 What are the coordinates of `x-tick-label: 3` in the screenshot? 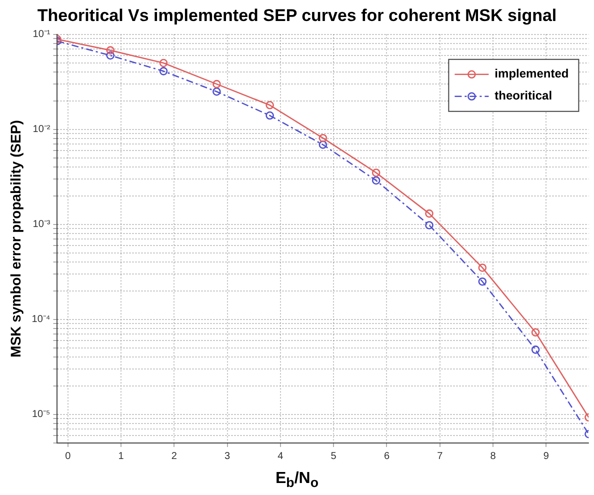 It's located at (227, 456).